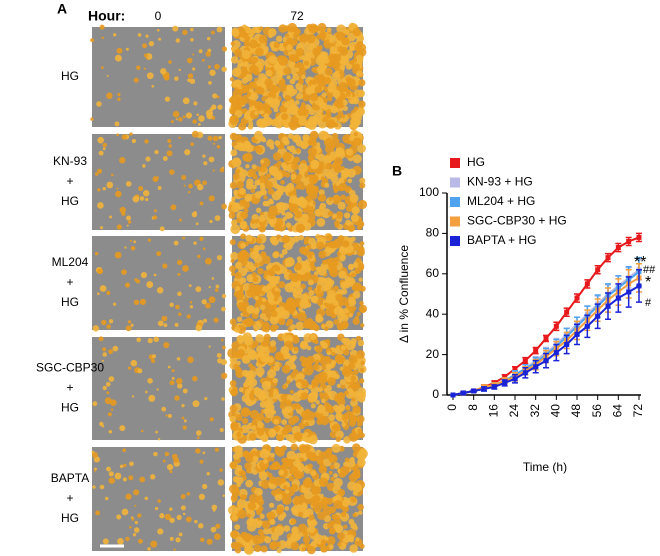 This screenshot has width=660, height=556. What do you see at coordinates (158, 499) in the screenshot?
I see `micrograph` at bounding box center [158, 499].